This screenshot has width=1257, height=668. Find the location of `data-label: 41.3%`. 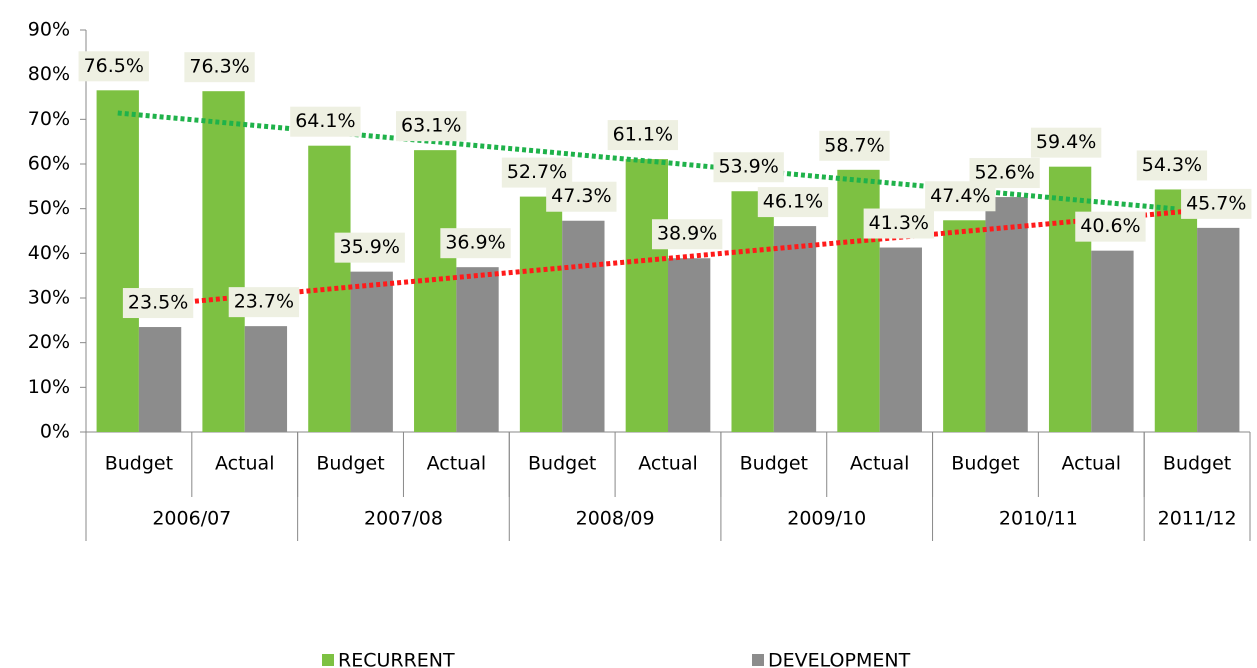

data-label: 41.3% is located at coordinates (899, 223).